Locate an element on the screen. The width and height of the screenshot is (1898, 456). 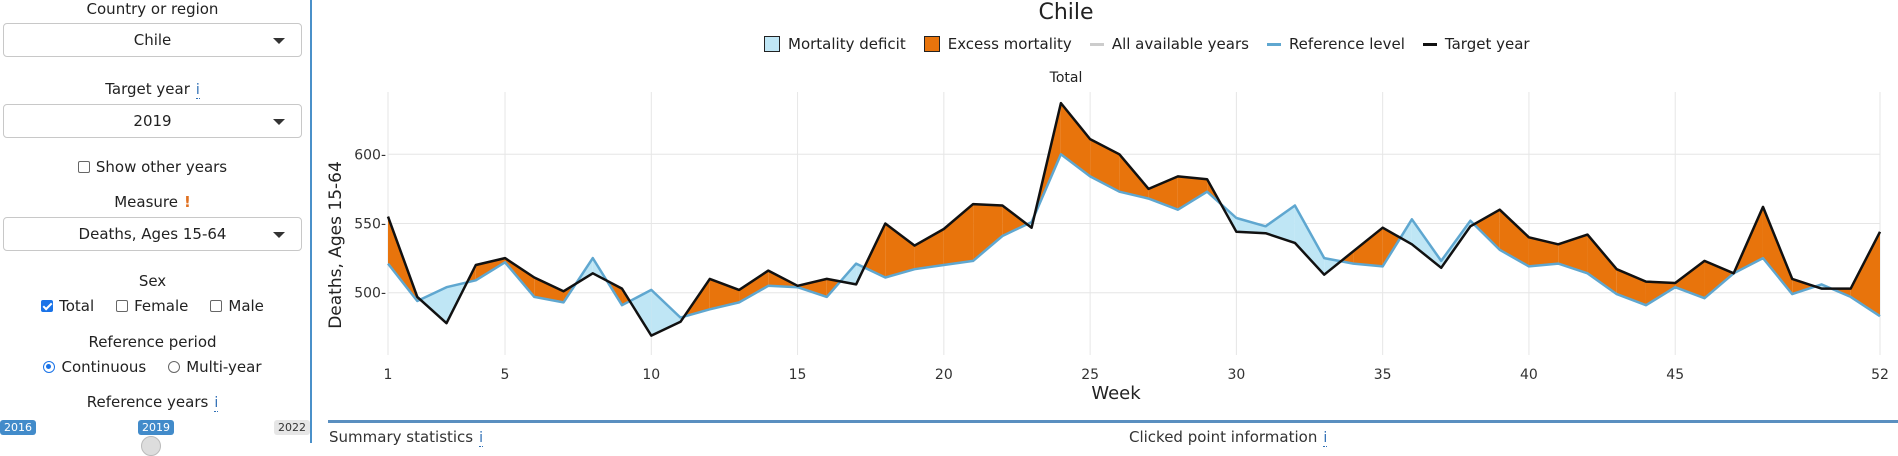
sex-total-checkbox is located at coordinates (47, 306).